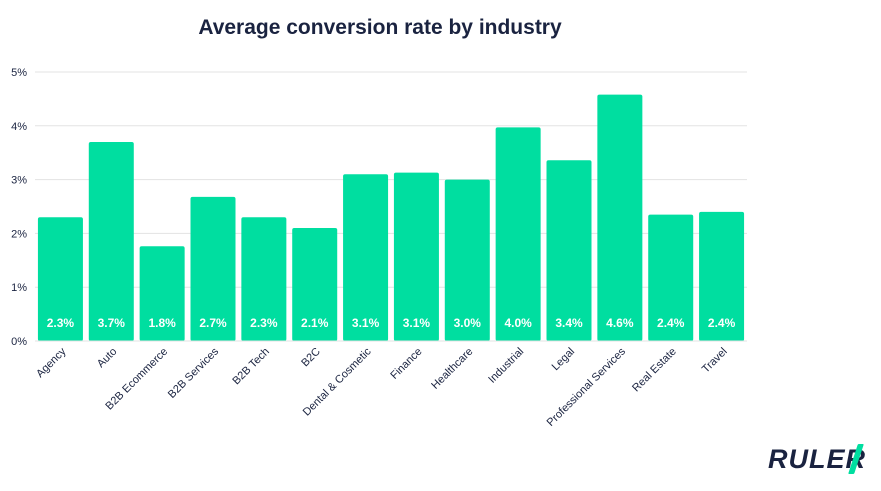 Image resolution: width=881 pixels, height=491 pixels. Describe the element at coordinates (19, 127) in the screenshot. I see `y-tick-label: 4%` at that location.